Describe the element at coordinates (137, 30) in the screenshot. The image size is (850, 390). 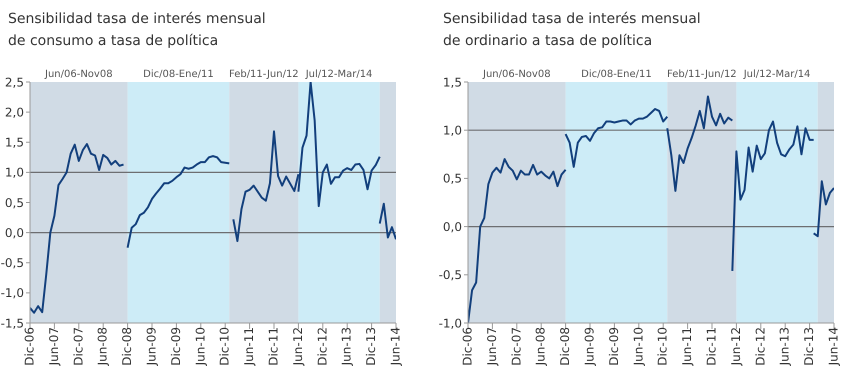
I see `chart-title: Sensibilidad tasa de interés mensual de consumo a tasa de política` at that location.